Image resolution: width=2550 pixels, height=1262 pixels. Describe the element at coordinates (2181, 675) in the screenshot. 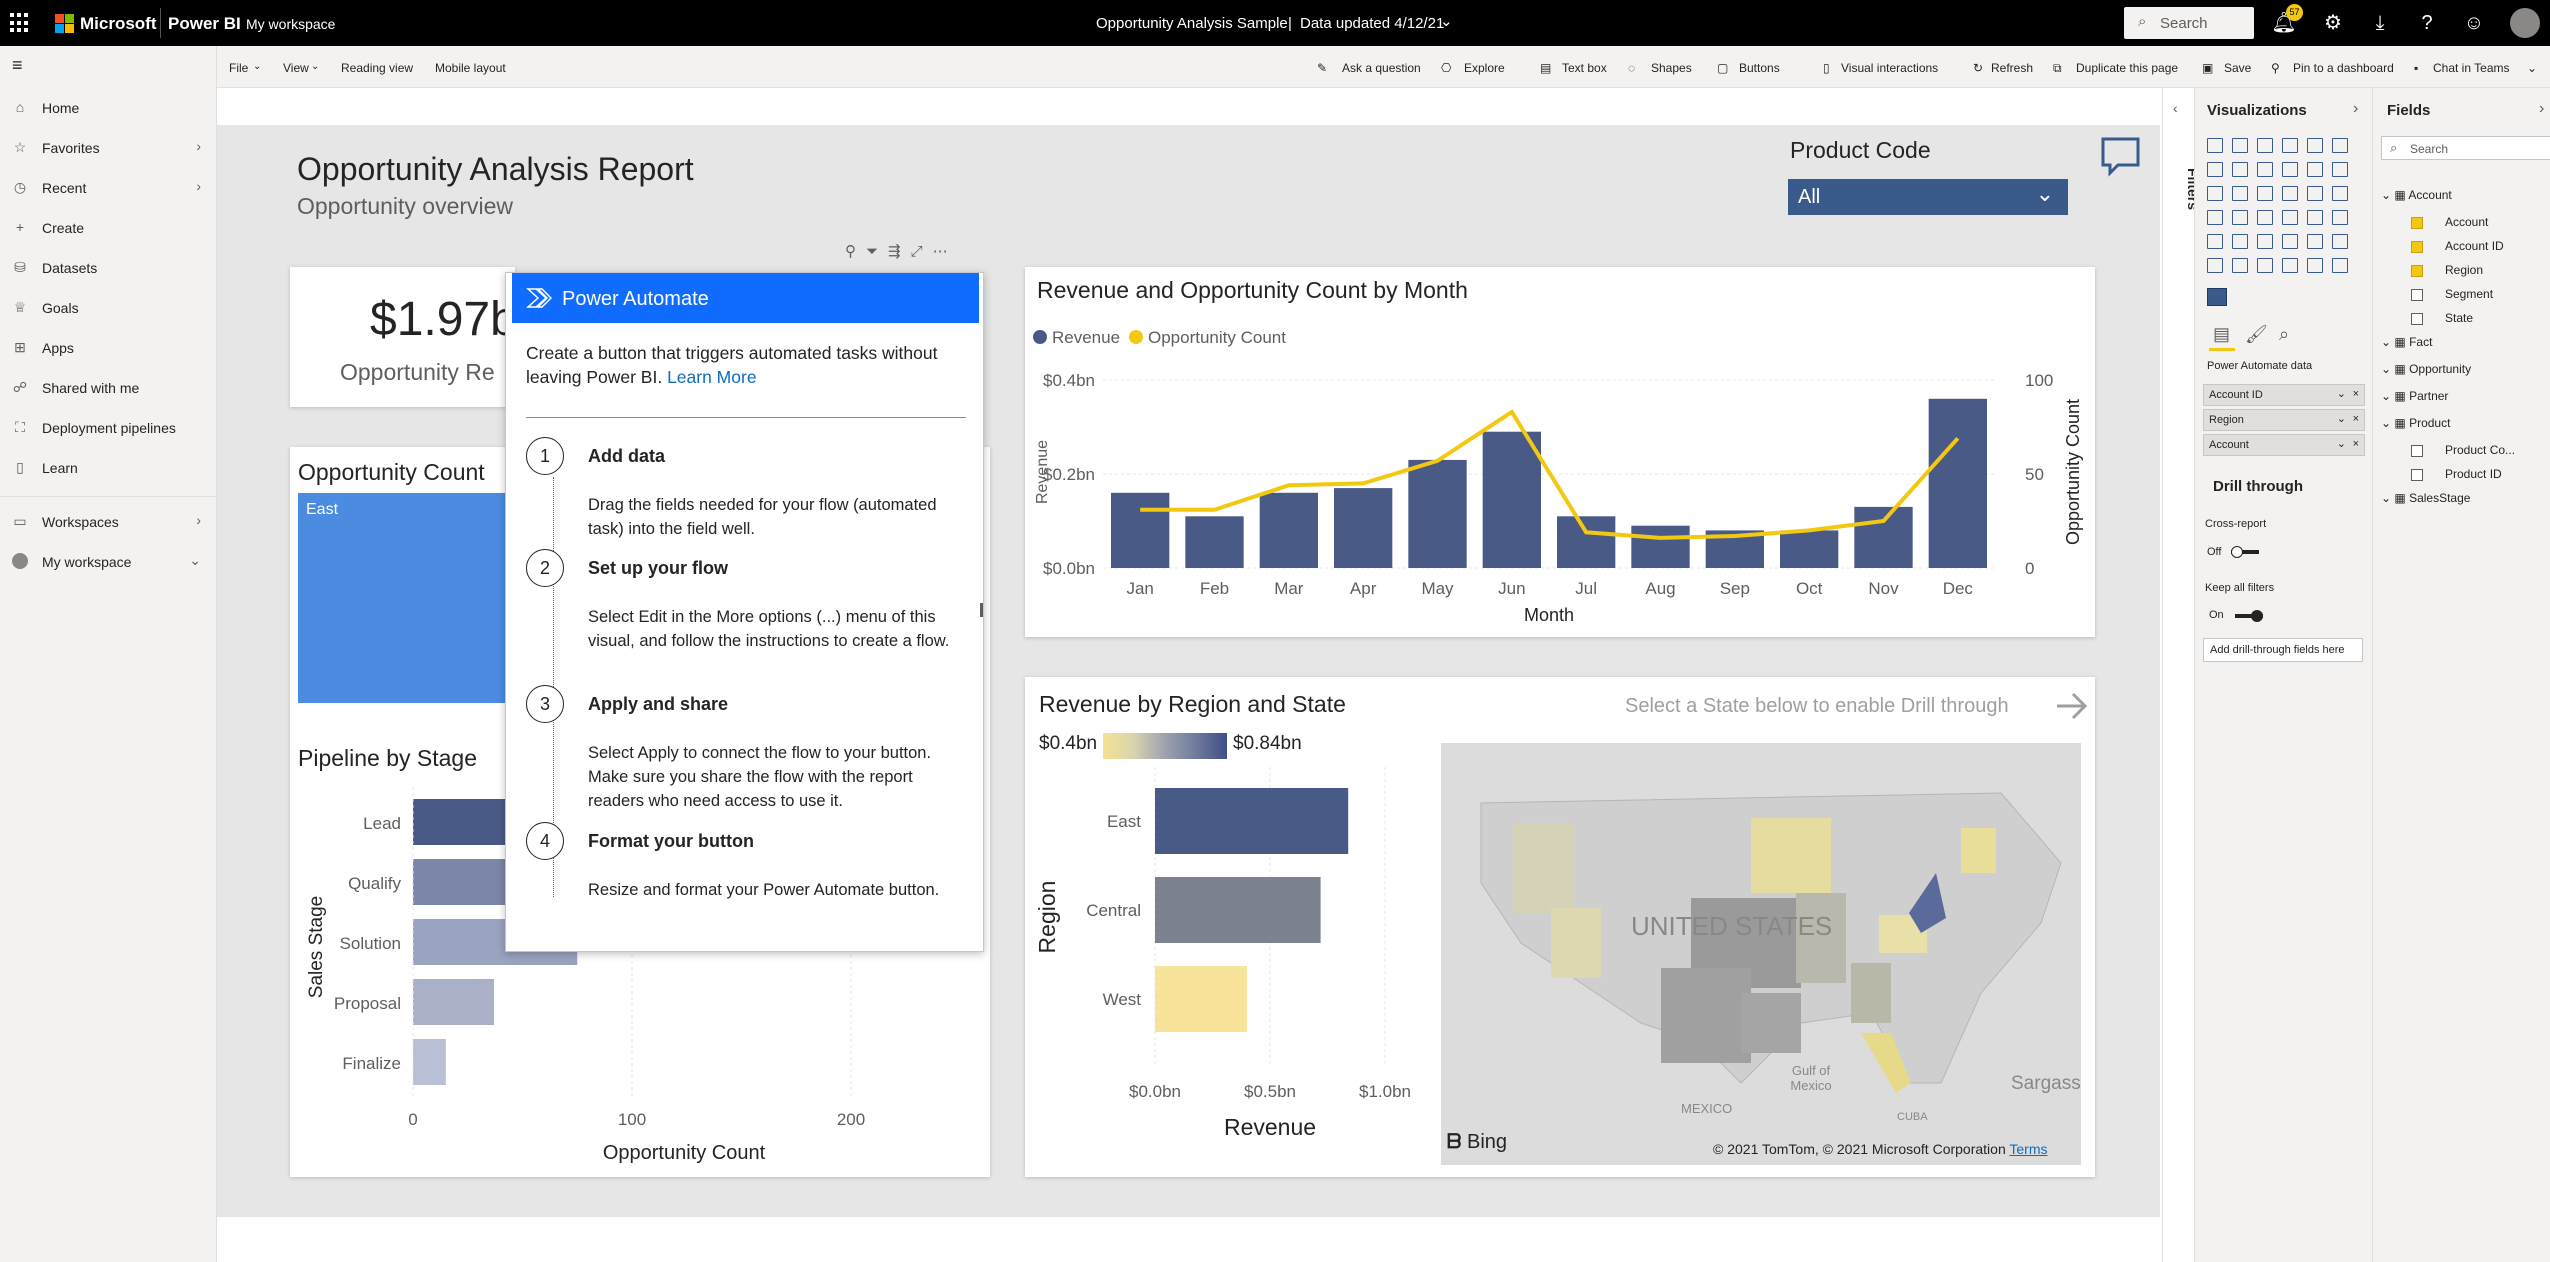

I see `filters-pane-collapsed: ‹ Filters` at that location.